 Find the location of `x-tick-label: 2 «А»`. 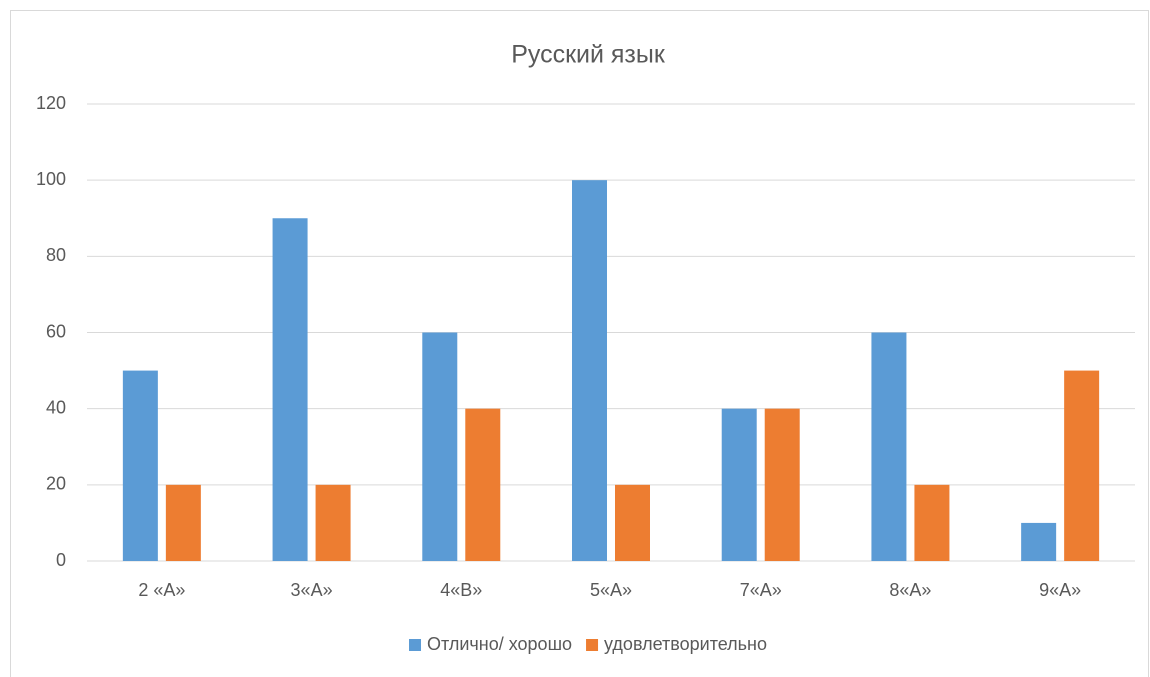

x-tick-label: 2 «А» is located at coordinates (161, 590).